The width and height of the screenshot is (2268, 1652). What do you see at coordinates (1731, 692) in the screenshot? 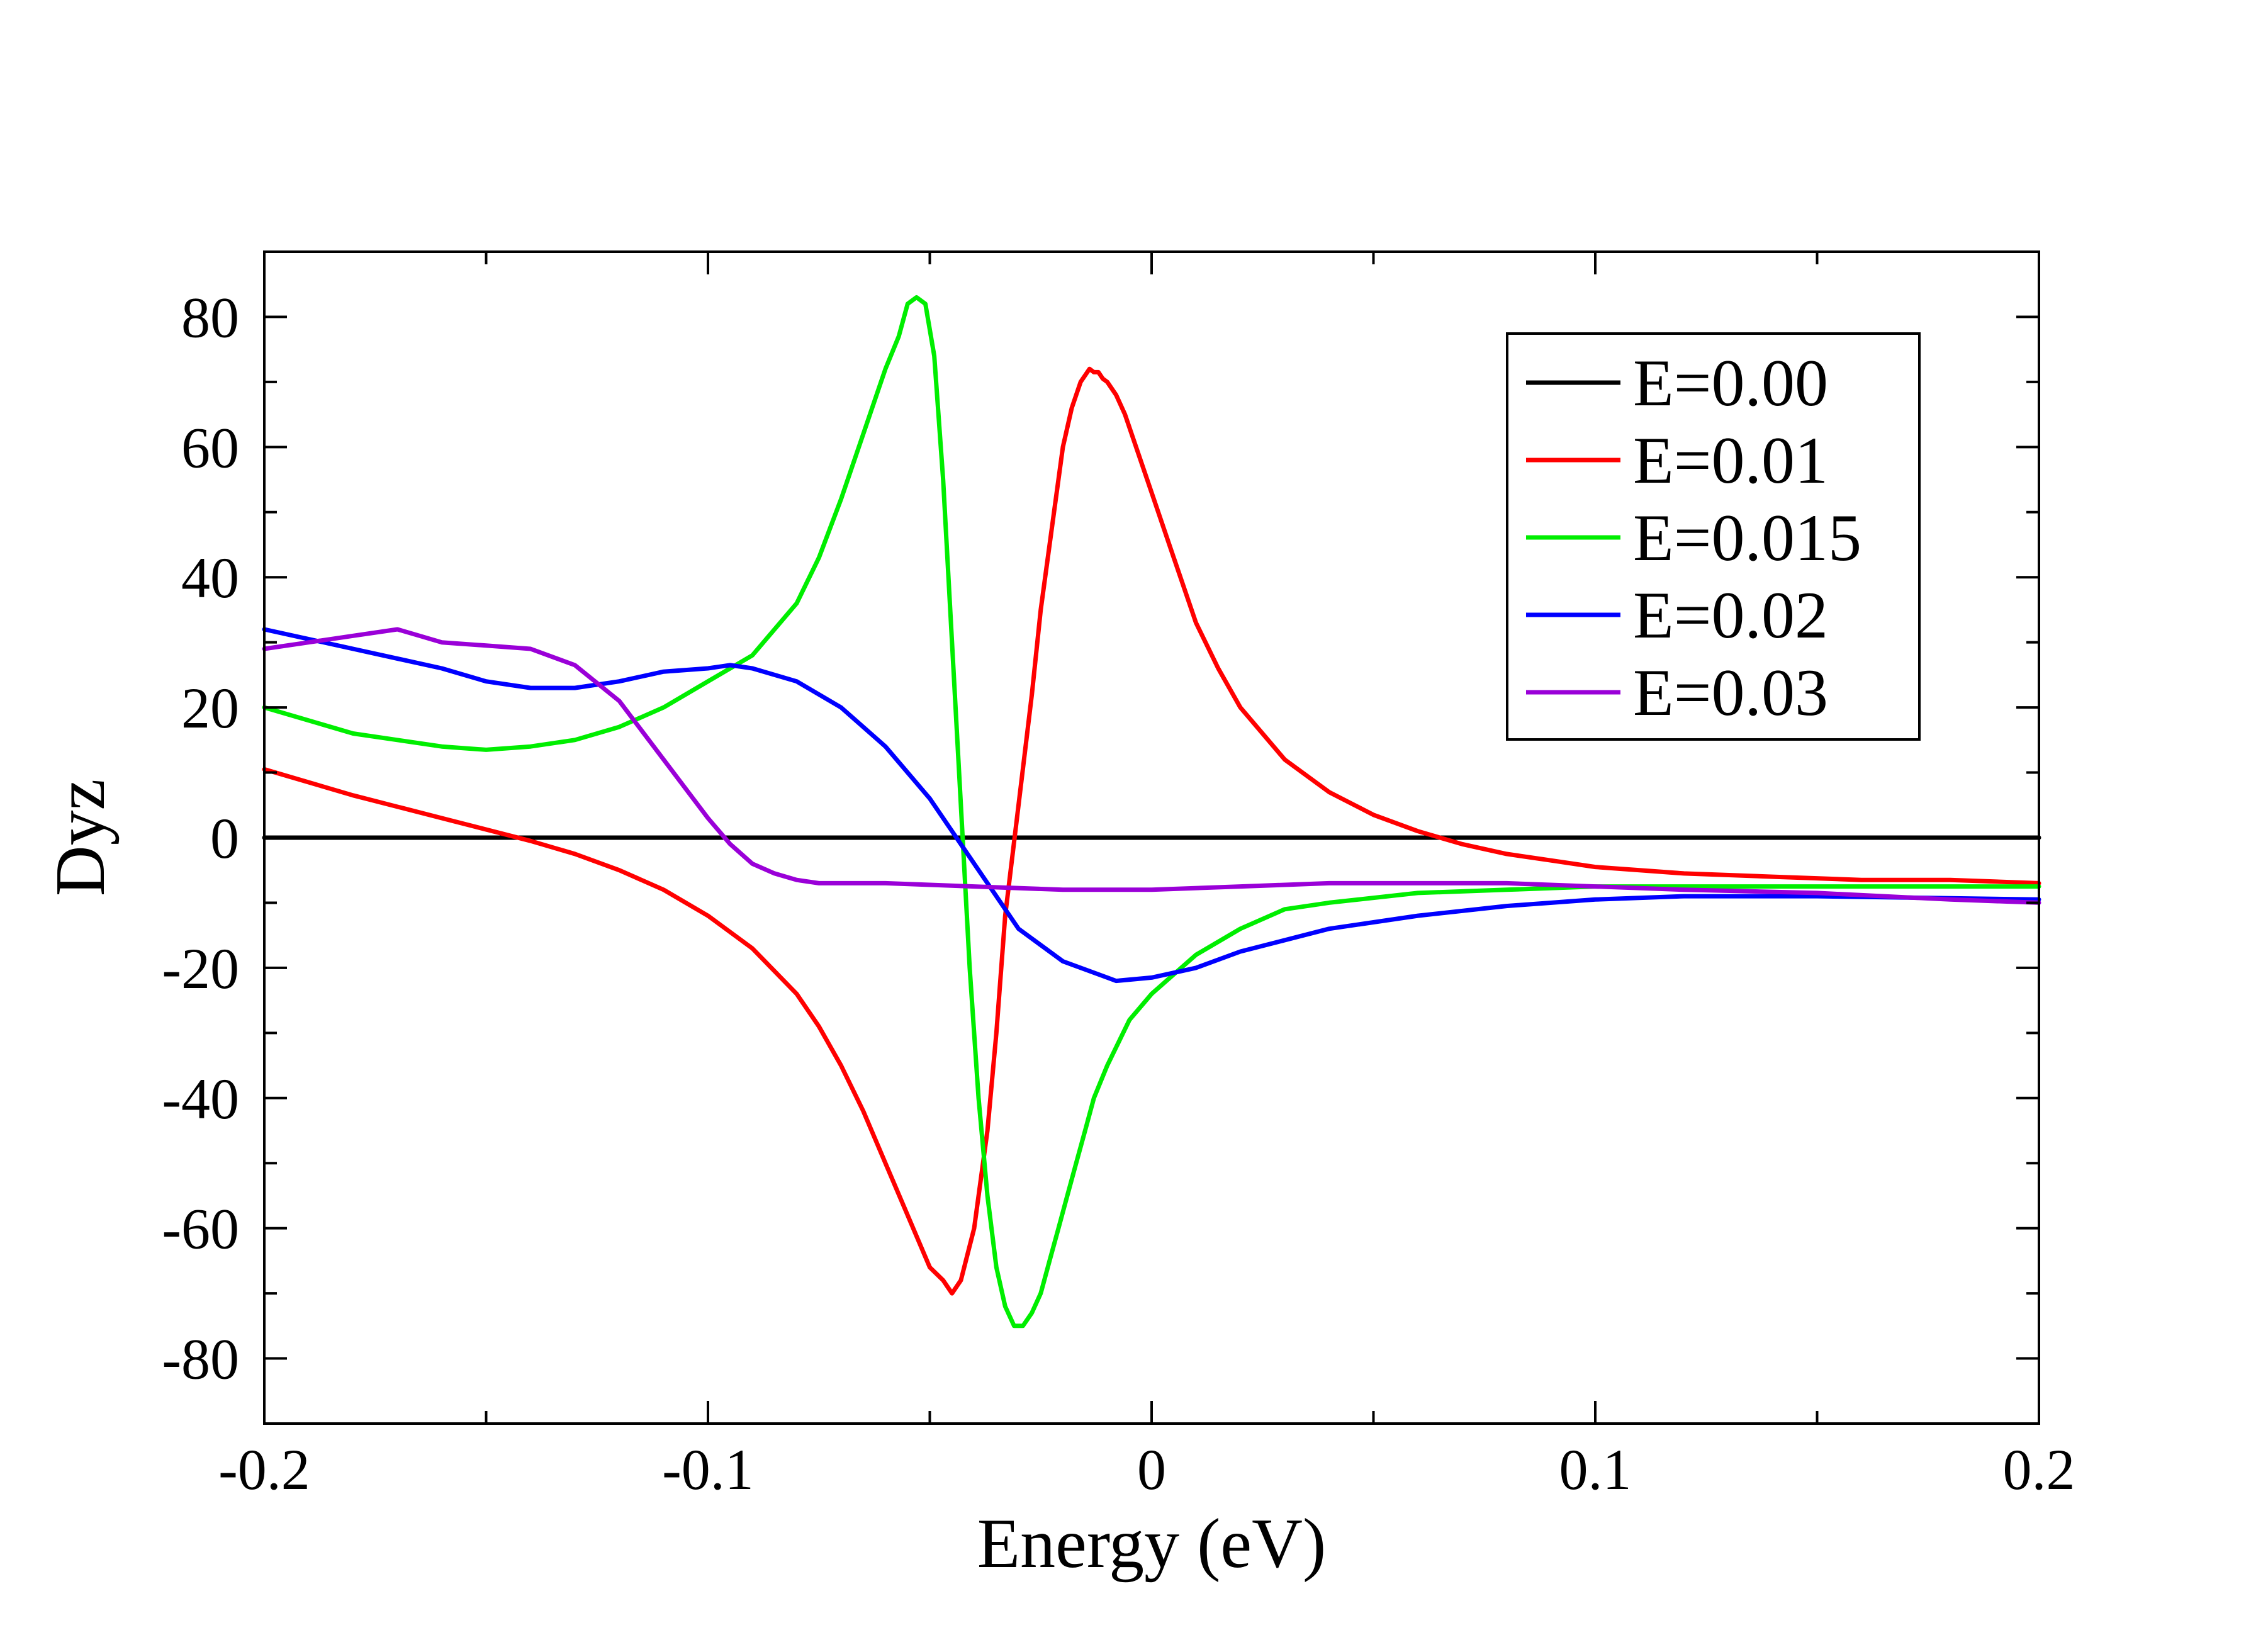
I see `legend-label: E=0.03` at bounding box center [1731, 692].